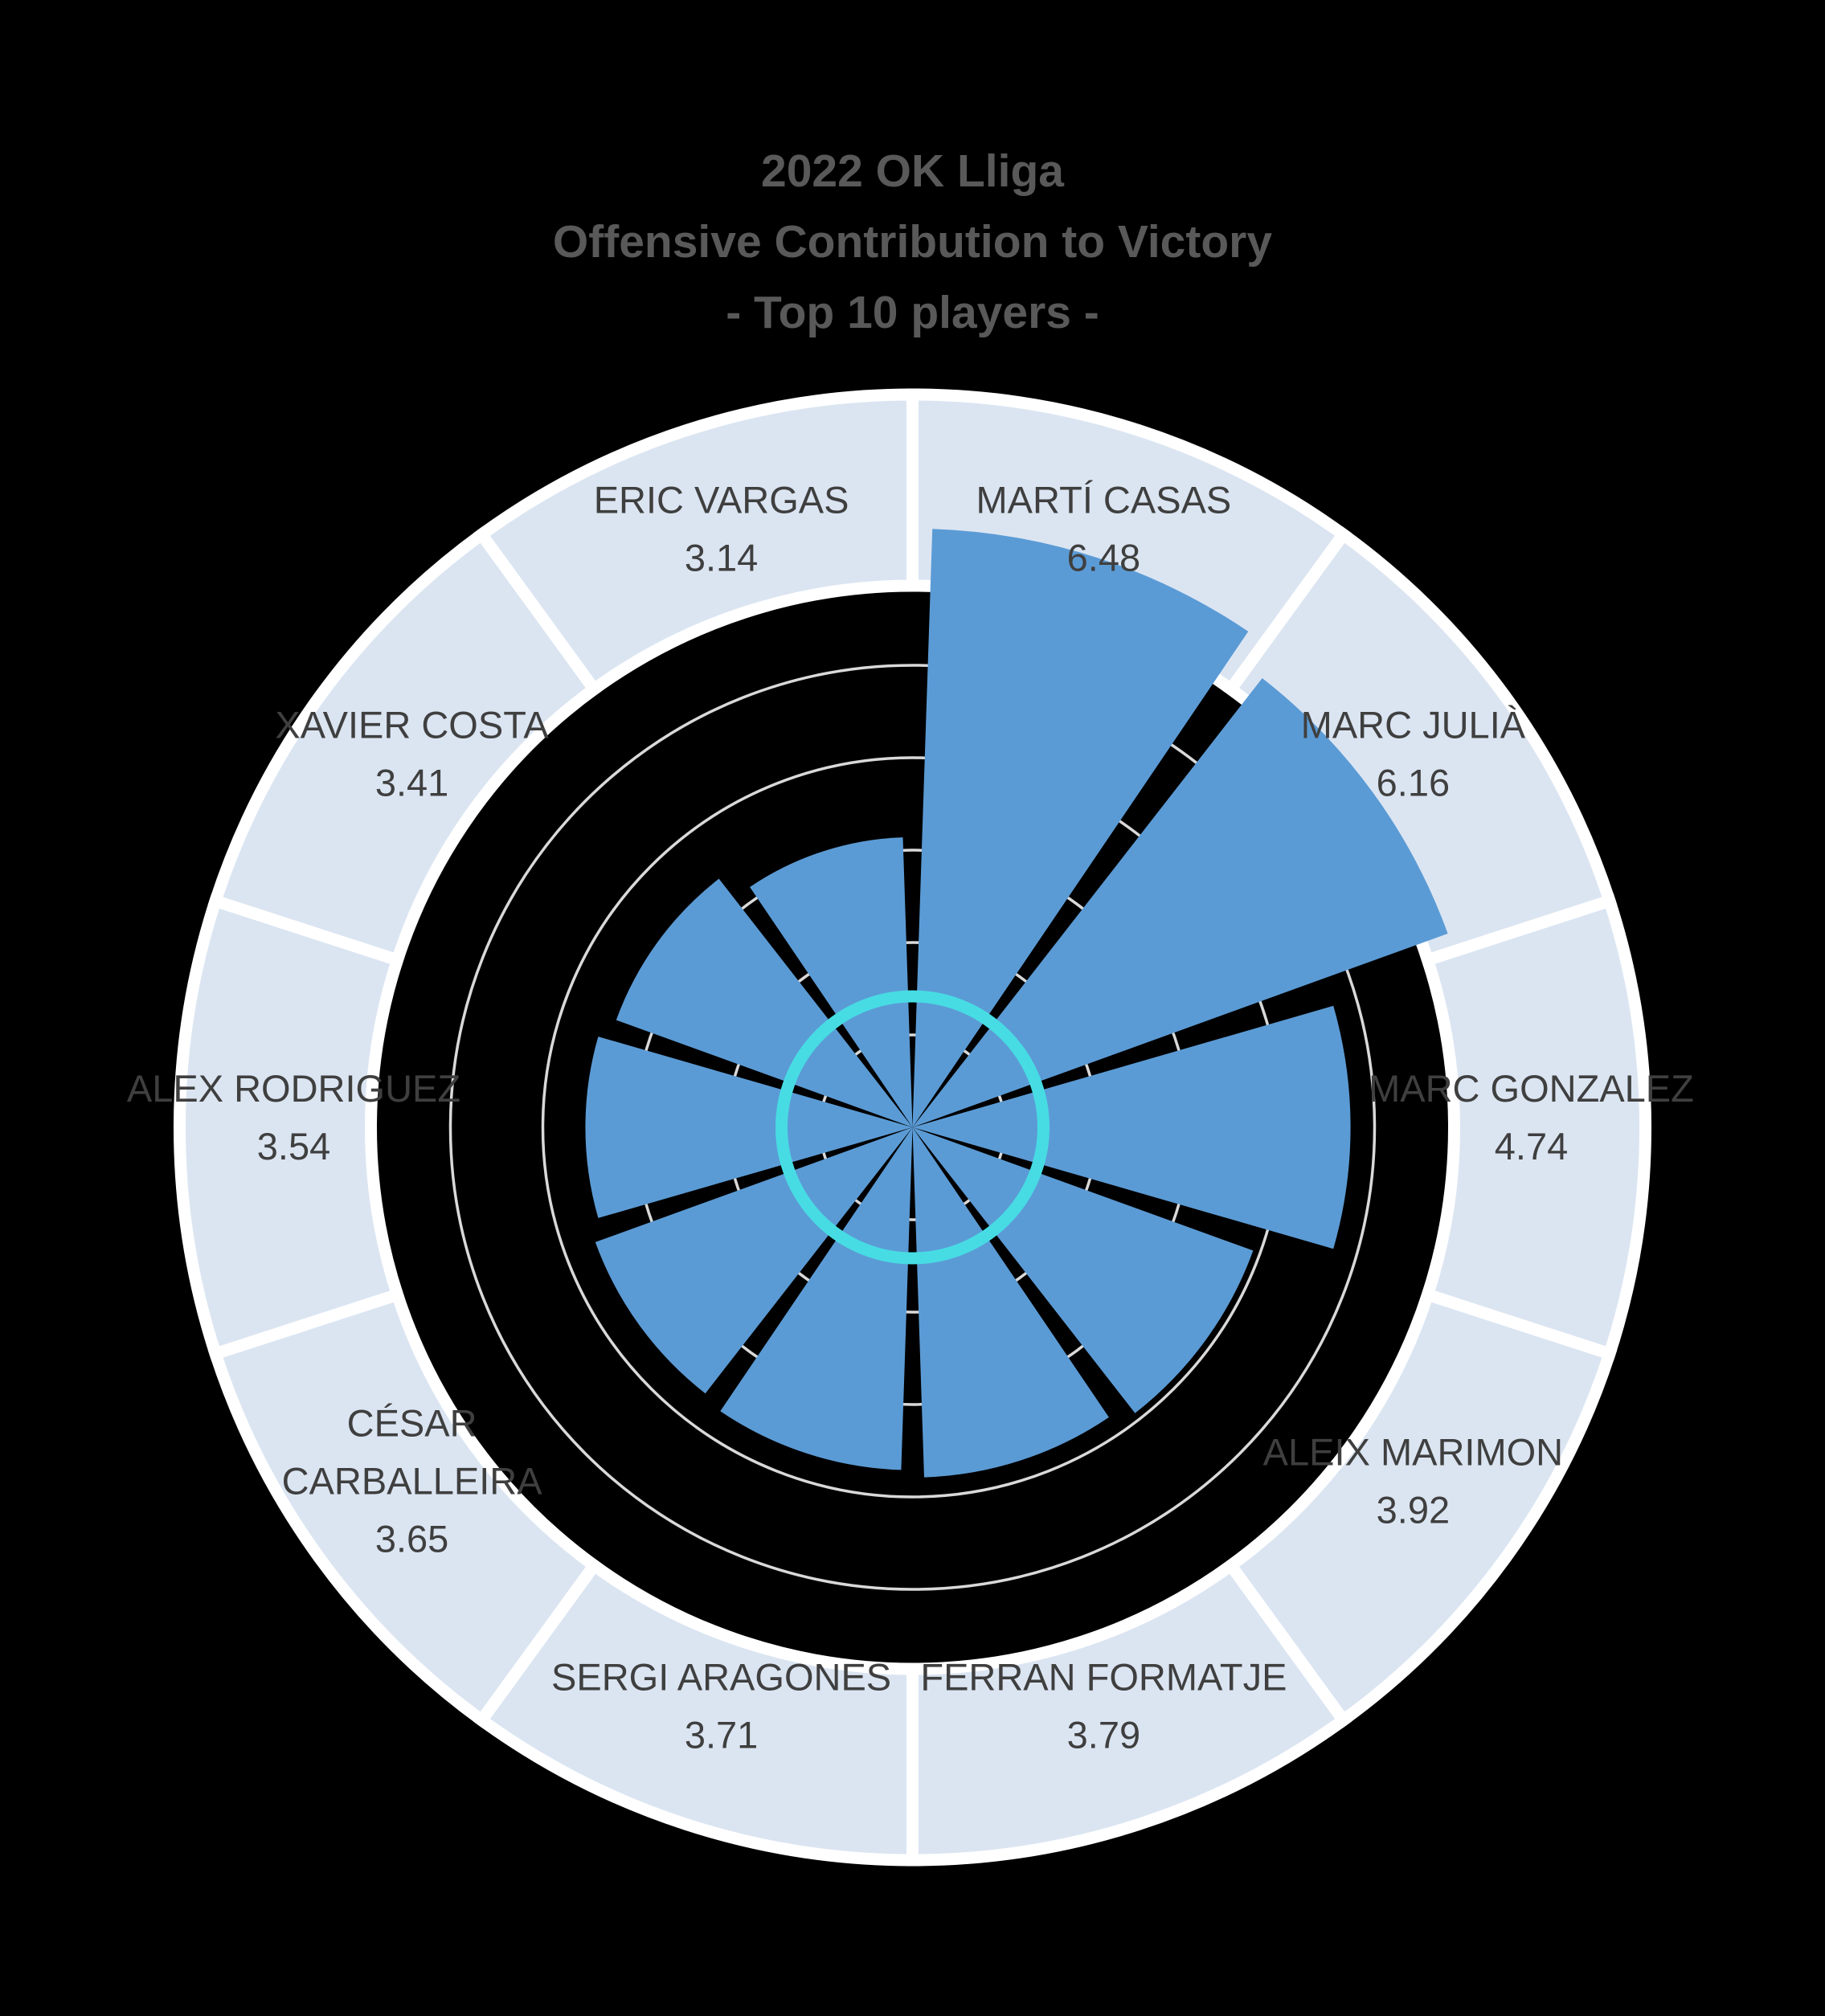 Image resolution: width=1825 pixels, height=2016 pixels. What do you see at coordinates (412, 724) in the screenshot?
I see `player-name-label: XAVIER COSTA` at bounding box center [412, 724].